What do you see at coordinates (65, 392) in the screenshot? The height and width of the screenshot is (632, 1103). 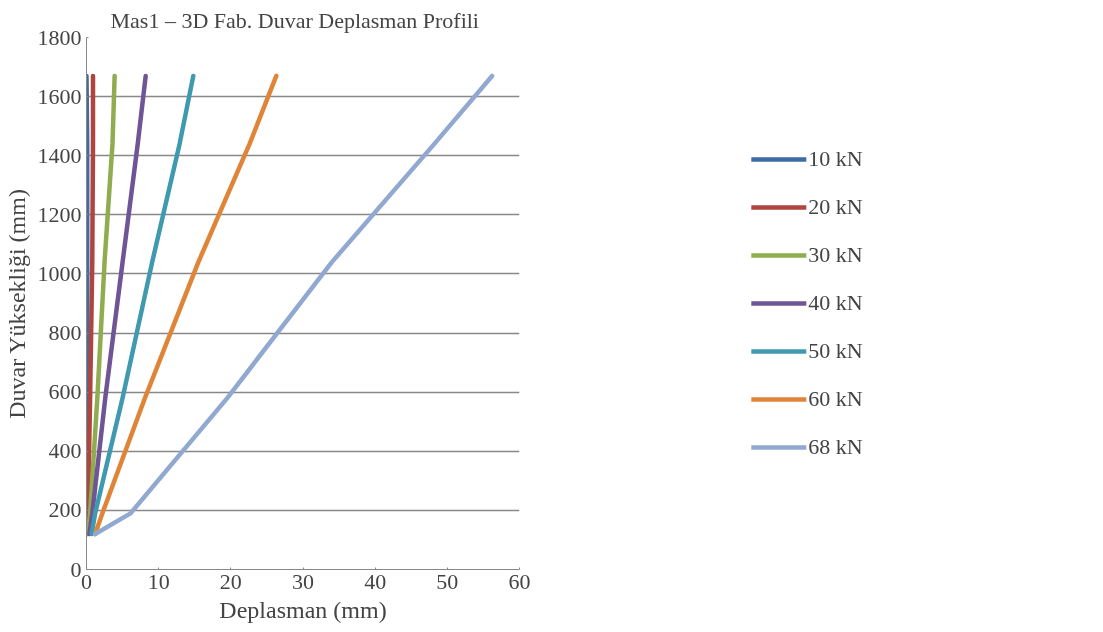 I see `y-tick-label: 600` at bounding box center [65, 392].